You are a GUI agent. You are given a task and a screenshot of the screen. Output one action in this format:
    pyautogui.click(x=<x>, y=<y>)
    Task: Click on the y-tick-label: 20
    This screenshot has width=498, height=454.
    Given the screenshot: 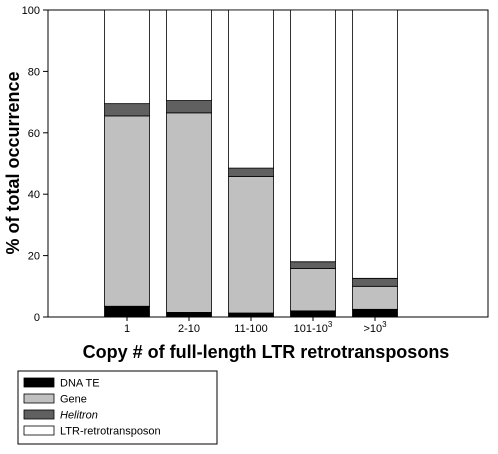 What is the action you would take?
    pyautogui.click(x=34, y=257)
    